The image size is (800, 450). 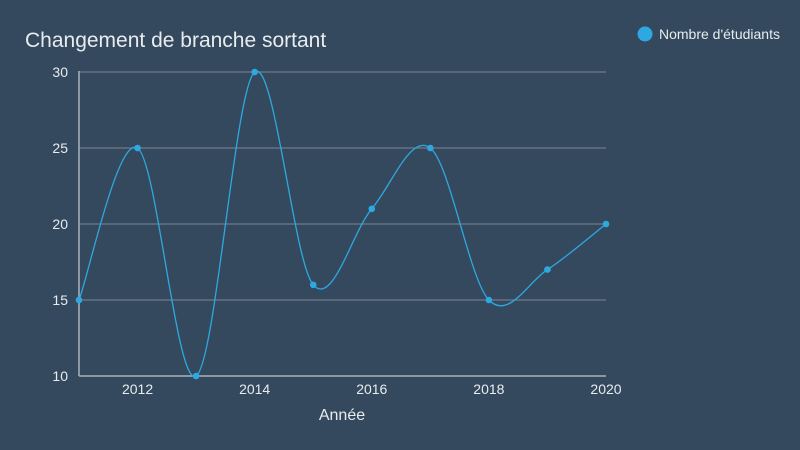 What do you see at coordinates (342, 415) in the screenshot?
I see `x-axis-label: Année` at bounding box center [342, 415].